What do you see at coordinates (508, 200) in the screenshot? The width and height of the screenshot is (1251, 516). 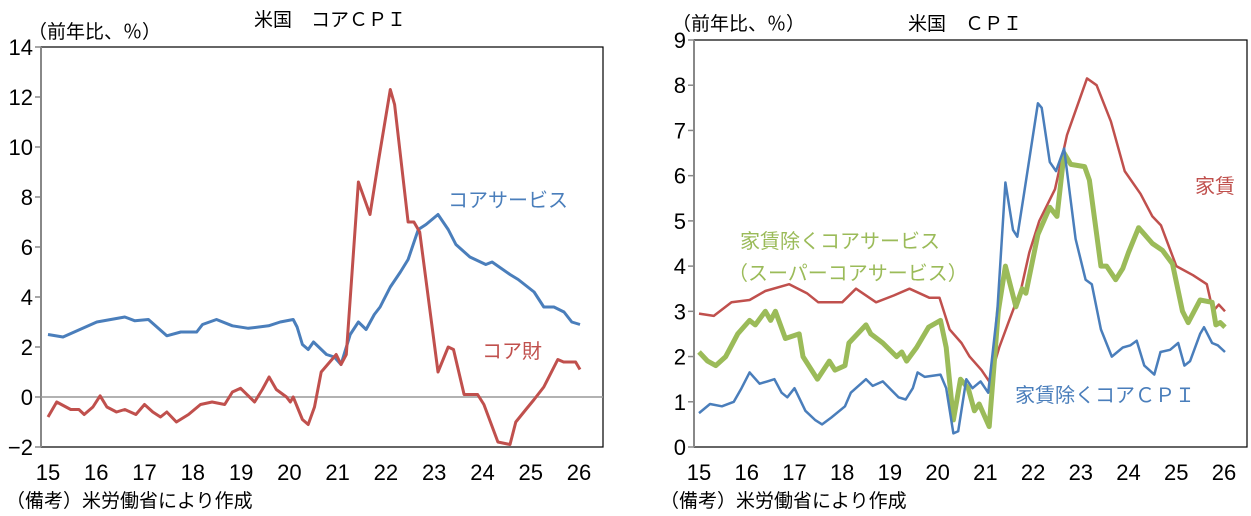 I see `series-label-core-services: コアサービス` at bounding box center [508, 200].